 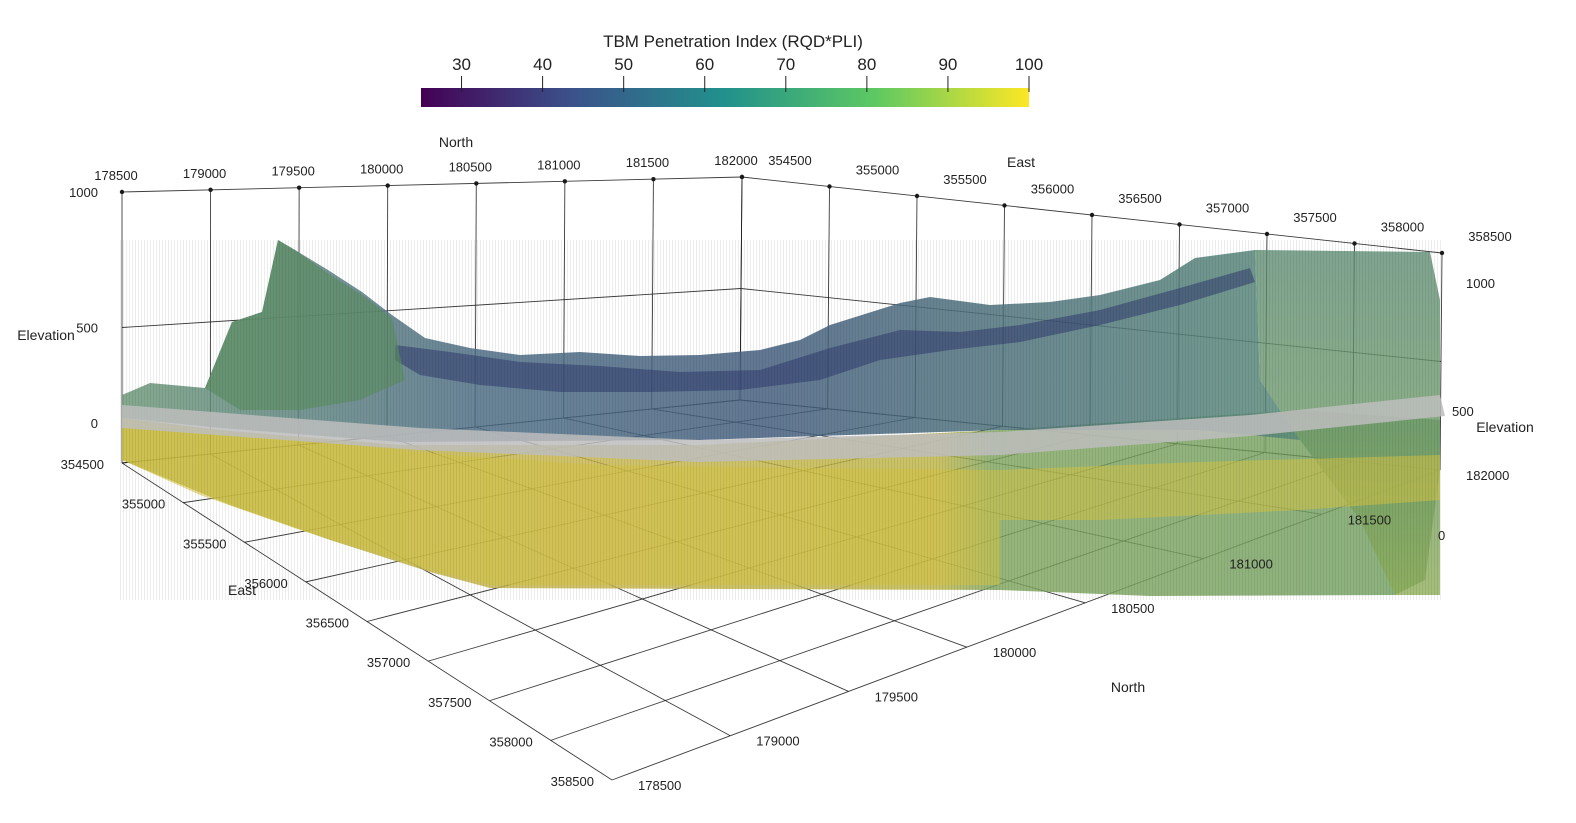 I want to click on top-east-tick: 354500, so click(x=789, y=160).